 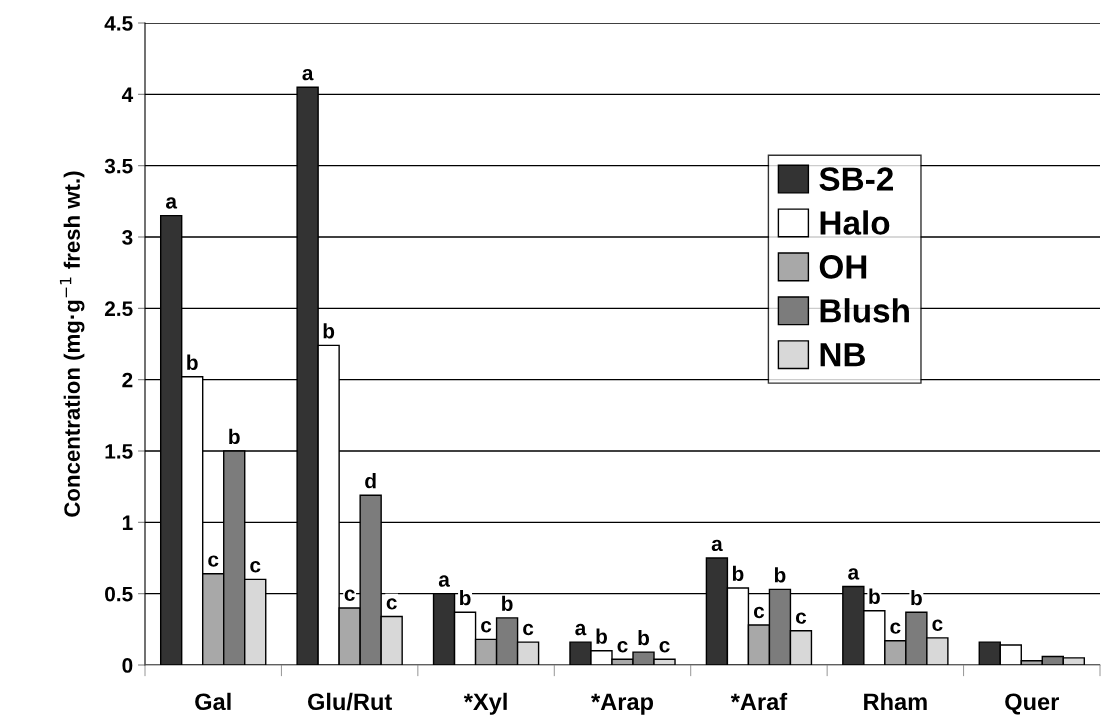 I want to click on x-tick-label: Glu/Rut, so click(x=349, y=701).